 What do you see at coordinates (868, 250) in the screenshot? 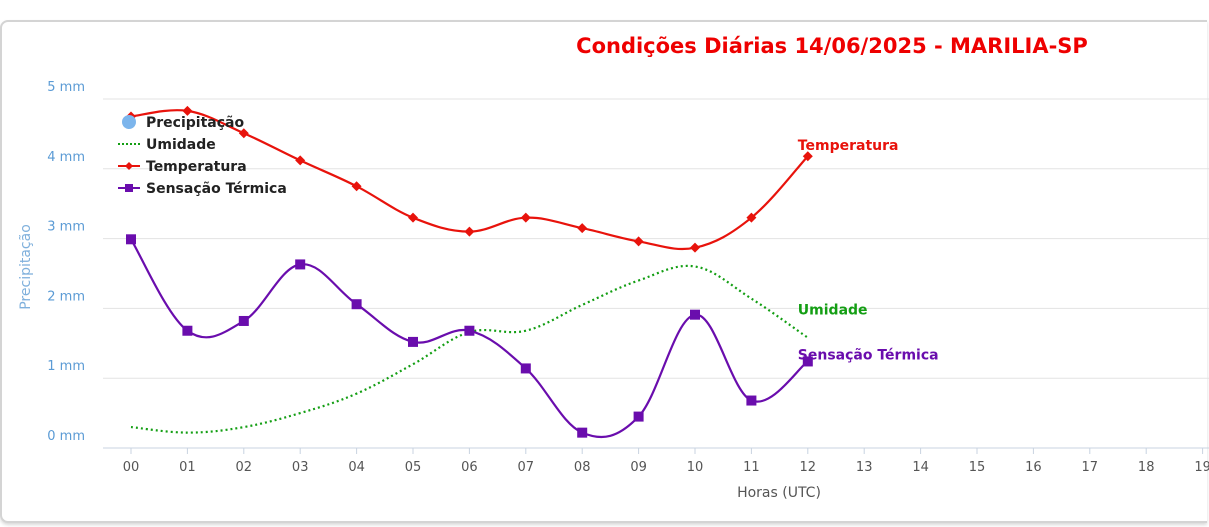
I see `series-labels: Umidade Temperatura Sensação Térmica` at bounding box center [868, 250].